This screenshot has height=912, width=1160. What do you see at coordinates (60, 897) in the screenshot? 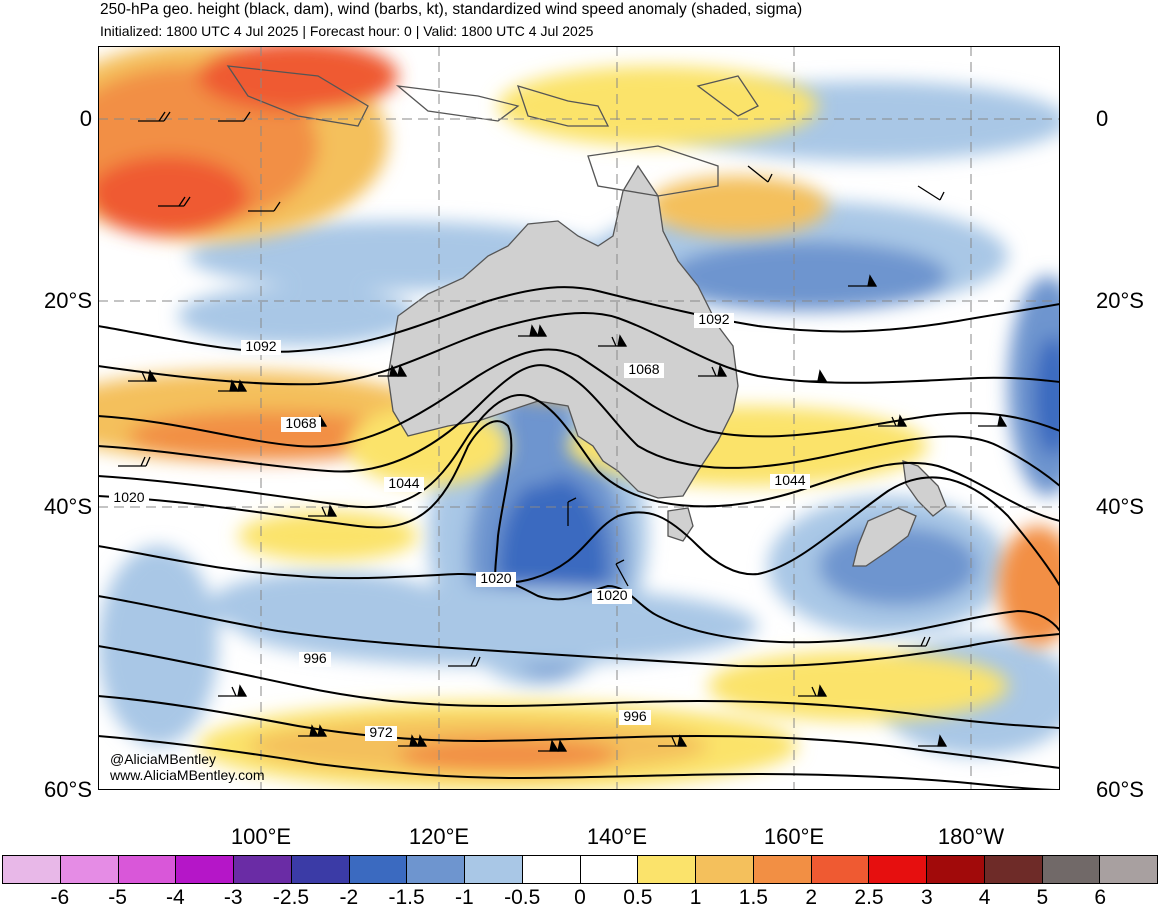
I see `colorbar-label: -6` at bounding box center [60, 897].